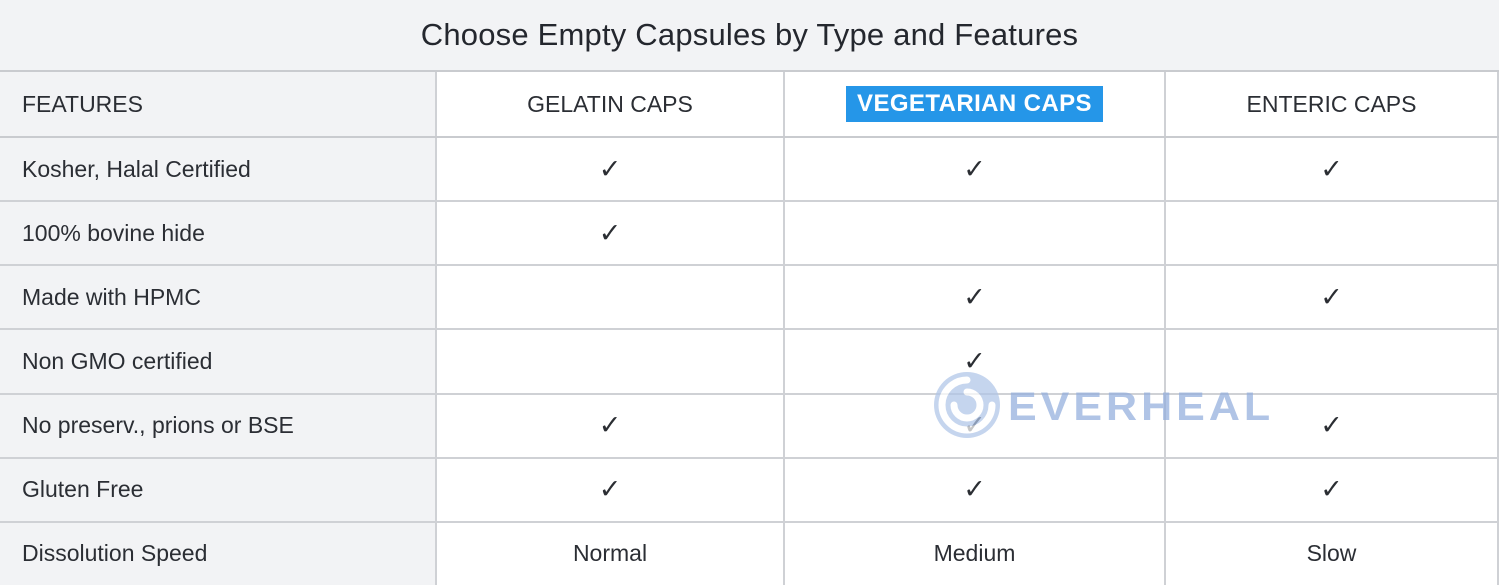 Image resolution: width=1499 pixels, height=585 pixels. I want to click on column-header-vegetarian-caps-cell: VEGETARIAN CAPS, so click(975, 104).